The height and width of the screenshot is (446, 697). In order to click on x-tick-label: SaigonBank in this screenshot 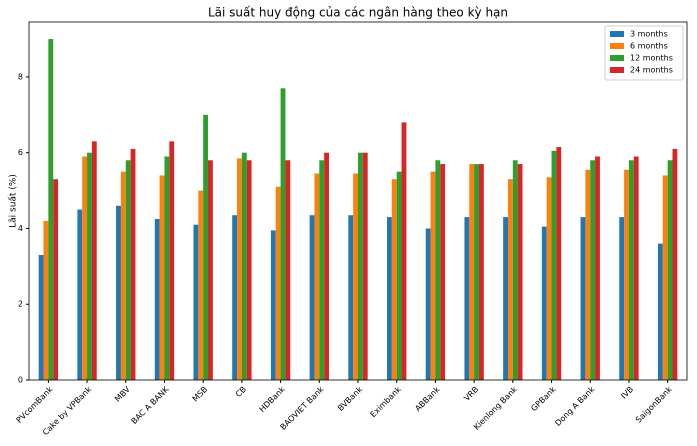, I will do `click(654, 405)`.